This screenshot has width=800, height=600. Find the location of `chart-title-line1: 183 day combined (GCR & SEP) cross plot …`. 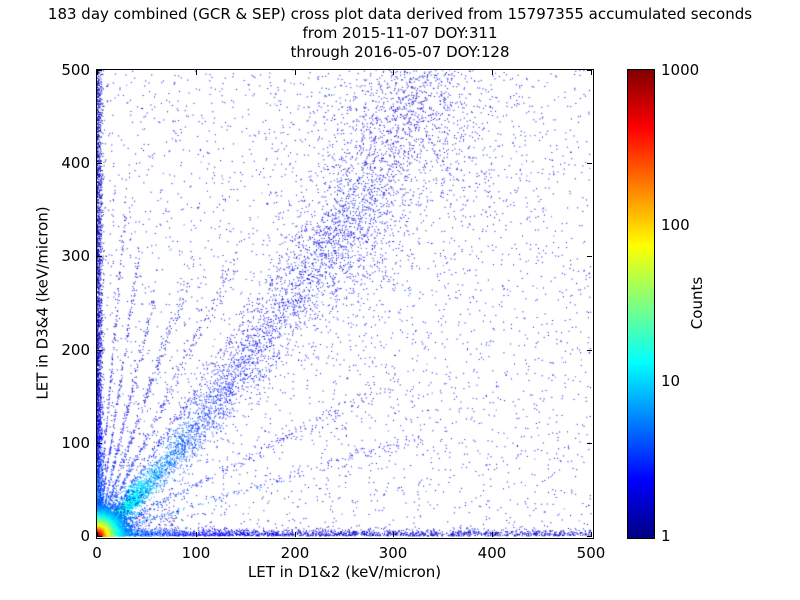

chart-title-line1: 183 day combined (GCR & SEP) cross plot … is located at coordinates (400, 14).